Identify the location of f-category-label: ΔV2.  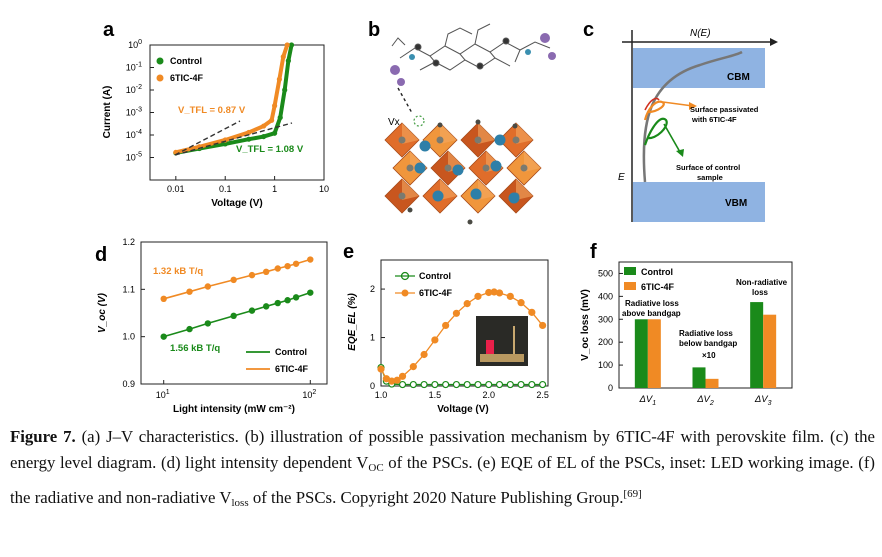
(705, 400).